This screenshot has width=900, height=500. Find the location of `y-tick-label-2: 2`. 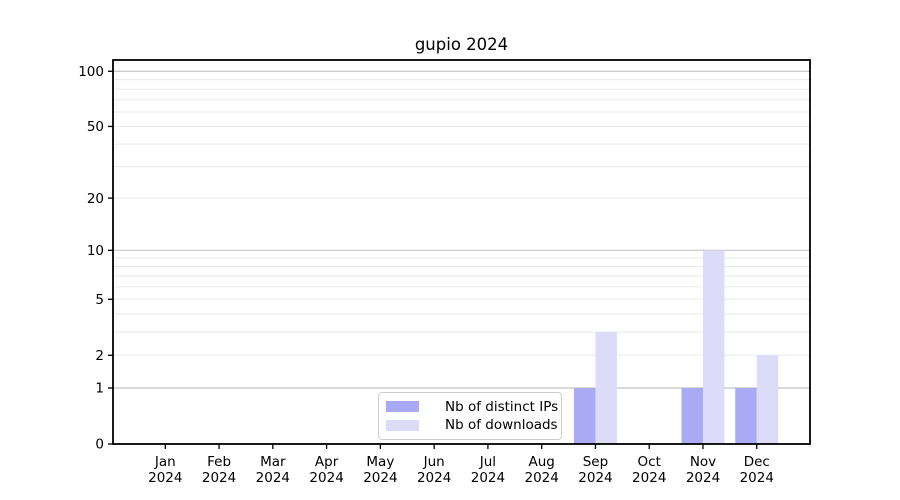

y-tick-label-2: 2 is located at coordinates (99, 356).